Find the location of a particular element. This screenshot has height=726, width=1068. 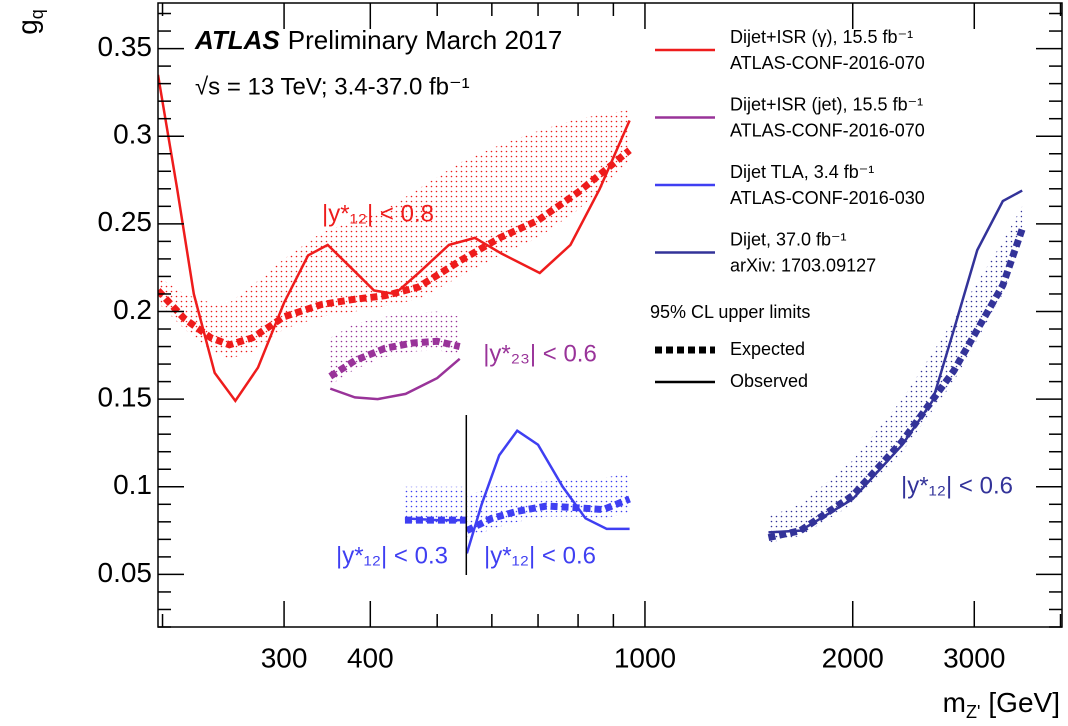

legend-label: Dijet+ISR (γ), 15.5 fb⁻¹ is located at coordinates (821, 37).